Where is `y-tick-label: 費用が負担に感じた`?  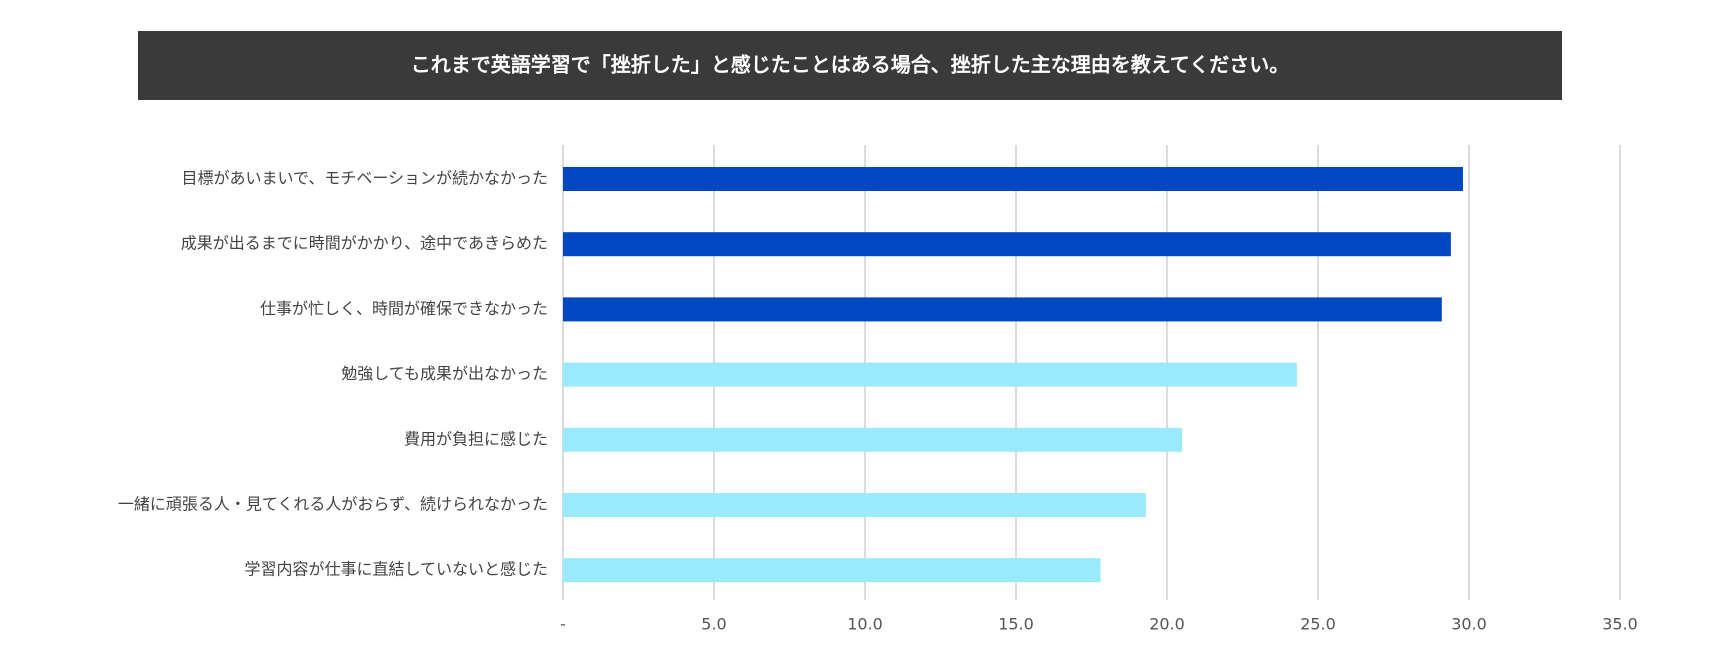
y-tick-label: 費用が負担に感じた is located at coordinates (476, 438).